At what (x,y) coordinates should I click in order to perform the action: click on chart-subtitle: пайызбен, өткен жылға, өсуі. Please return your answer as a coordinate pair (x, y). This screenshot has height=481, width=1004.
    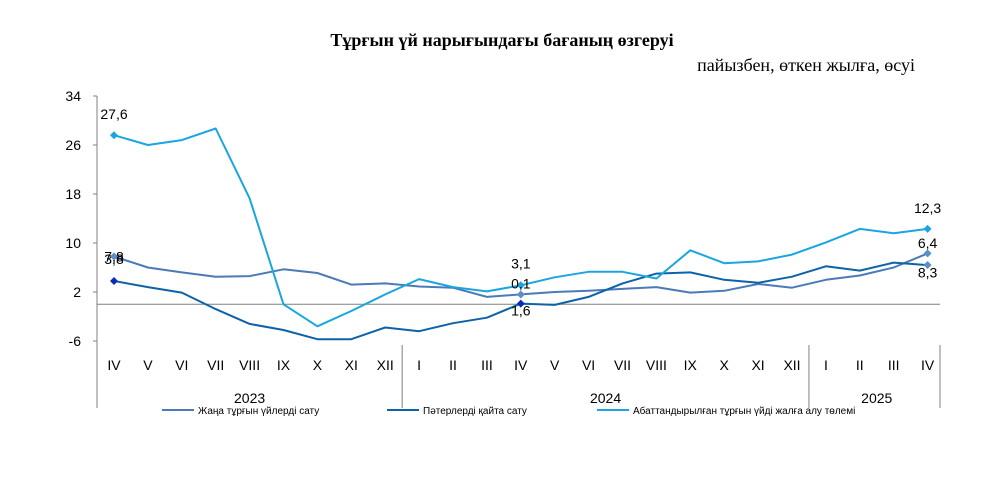
    Looking at the image, I should click on (806, 65).